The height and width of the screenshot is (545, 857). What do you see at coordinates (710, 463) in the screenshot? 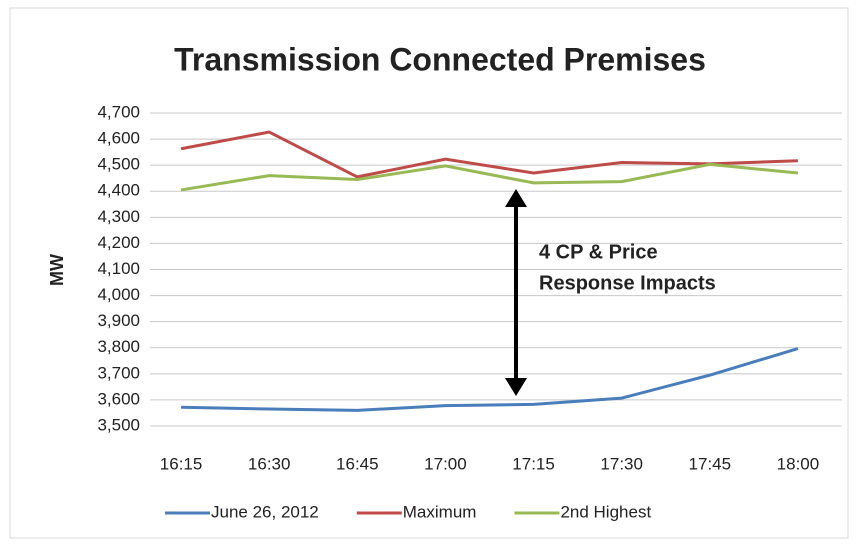
I see `x-tick-label: 17:45` at bounding box center [710, 463].